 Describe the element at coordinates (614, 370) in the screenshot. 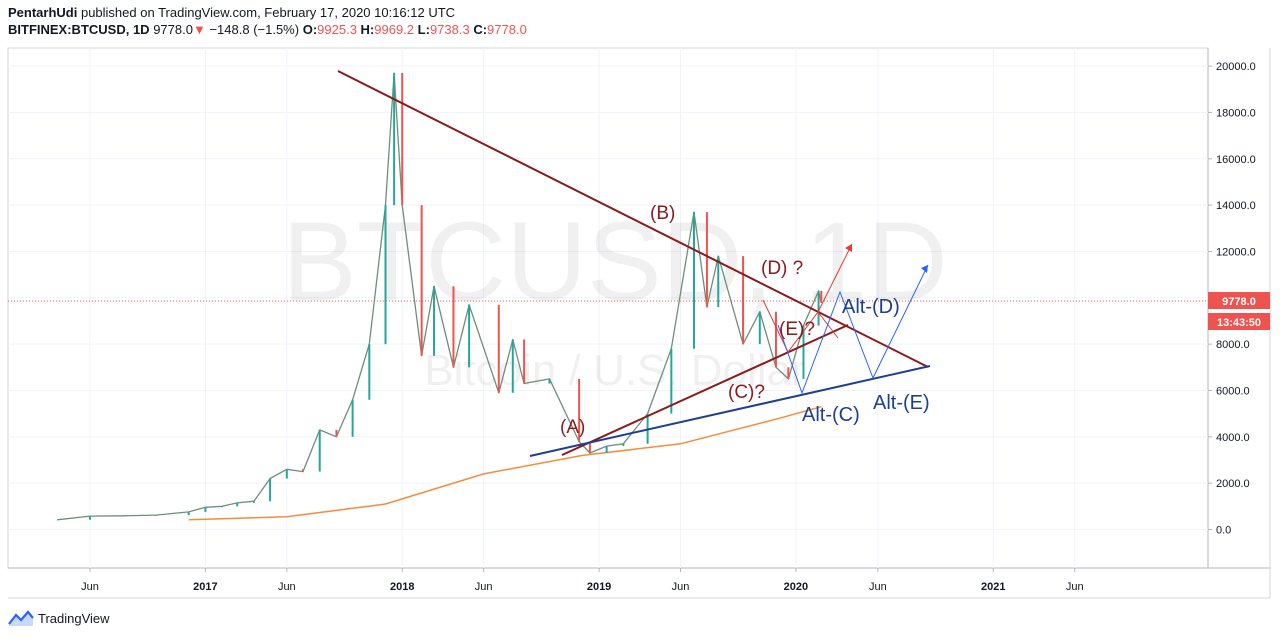

I see `watermark-name: Bitcoin / U.S. Dollar` at that location.